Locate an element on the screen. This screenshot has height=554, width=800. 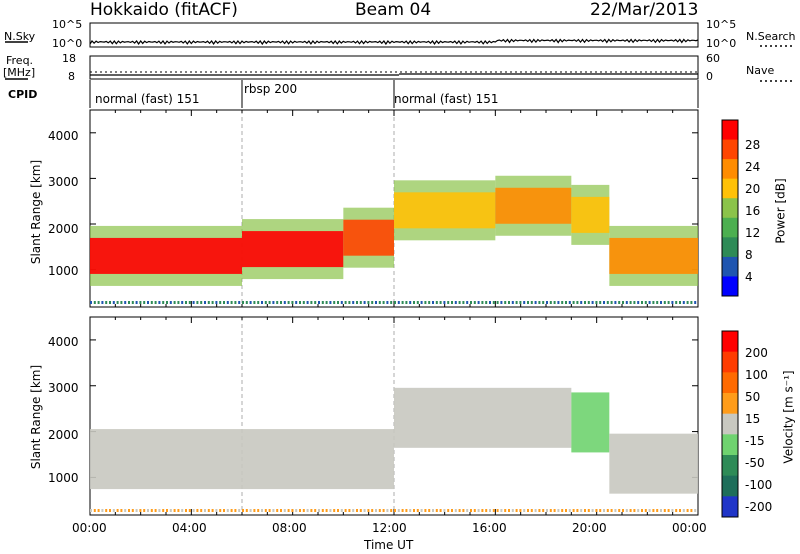
xaxis-title: Time UT is located at coordinates (389, 545).